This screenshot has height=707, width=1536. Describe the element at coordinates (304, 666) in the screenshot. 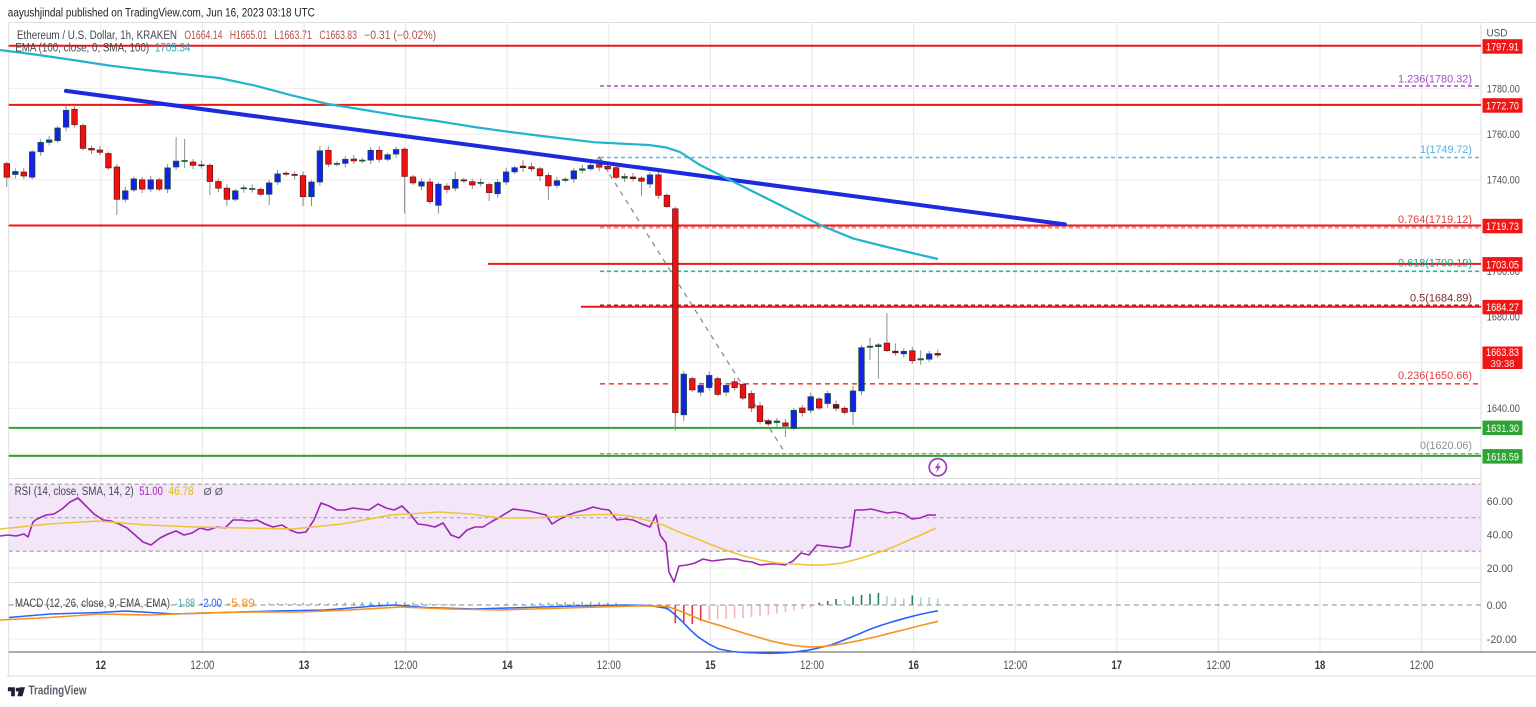

I see `svg-text: 13` at that location.